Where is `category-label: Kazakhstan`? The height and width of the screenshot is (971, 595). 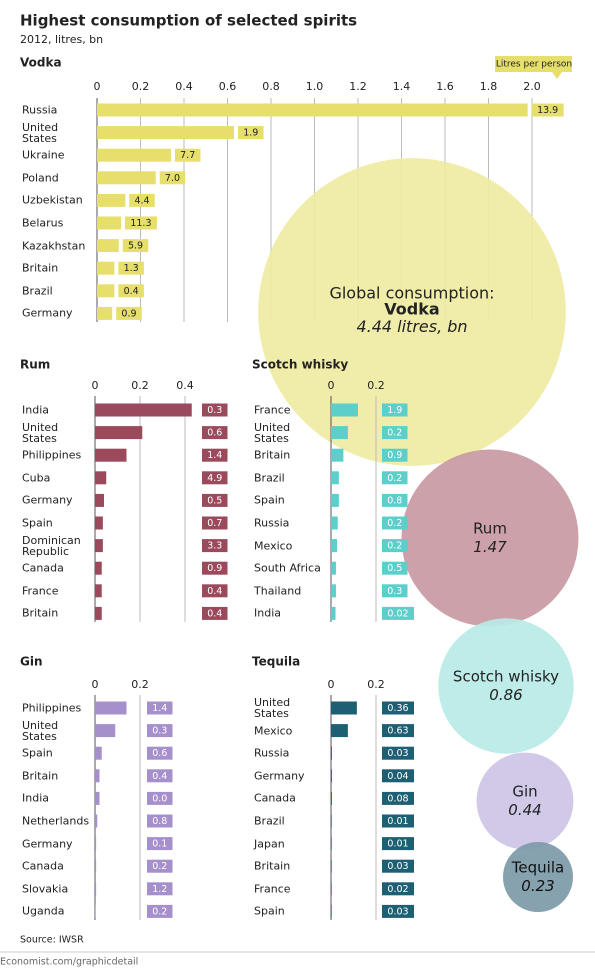
category-label: Kazakhstan is located at coordinates (54, 246).